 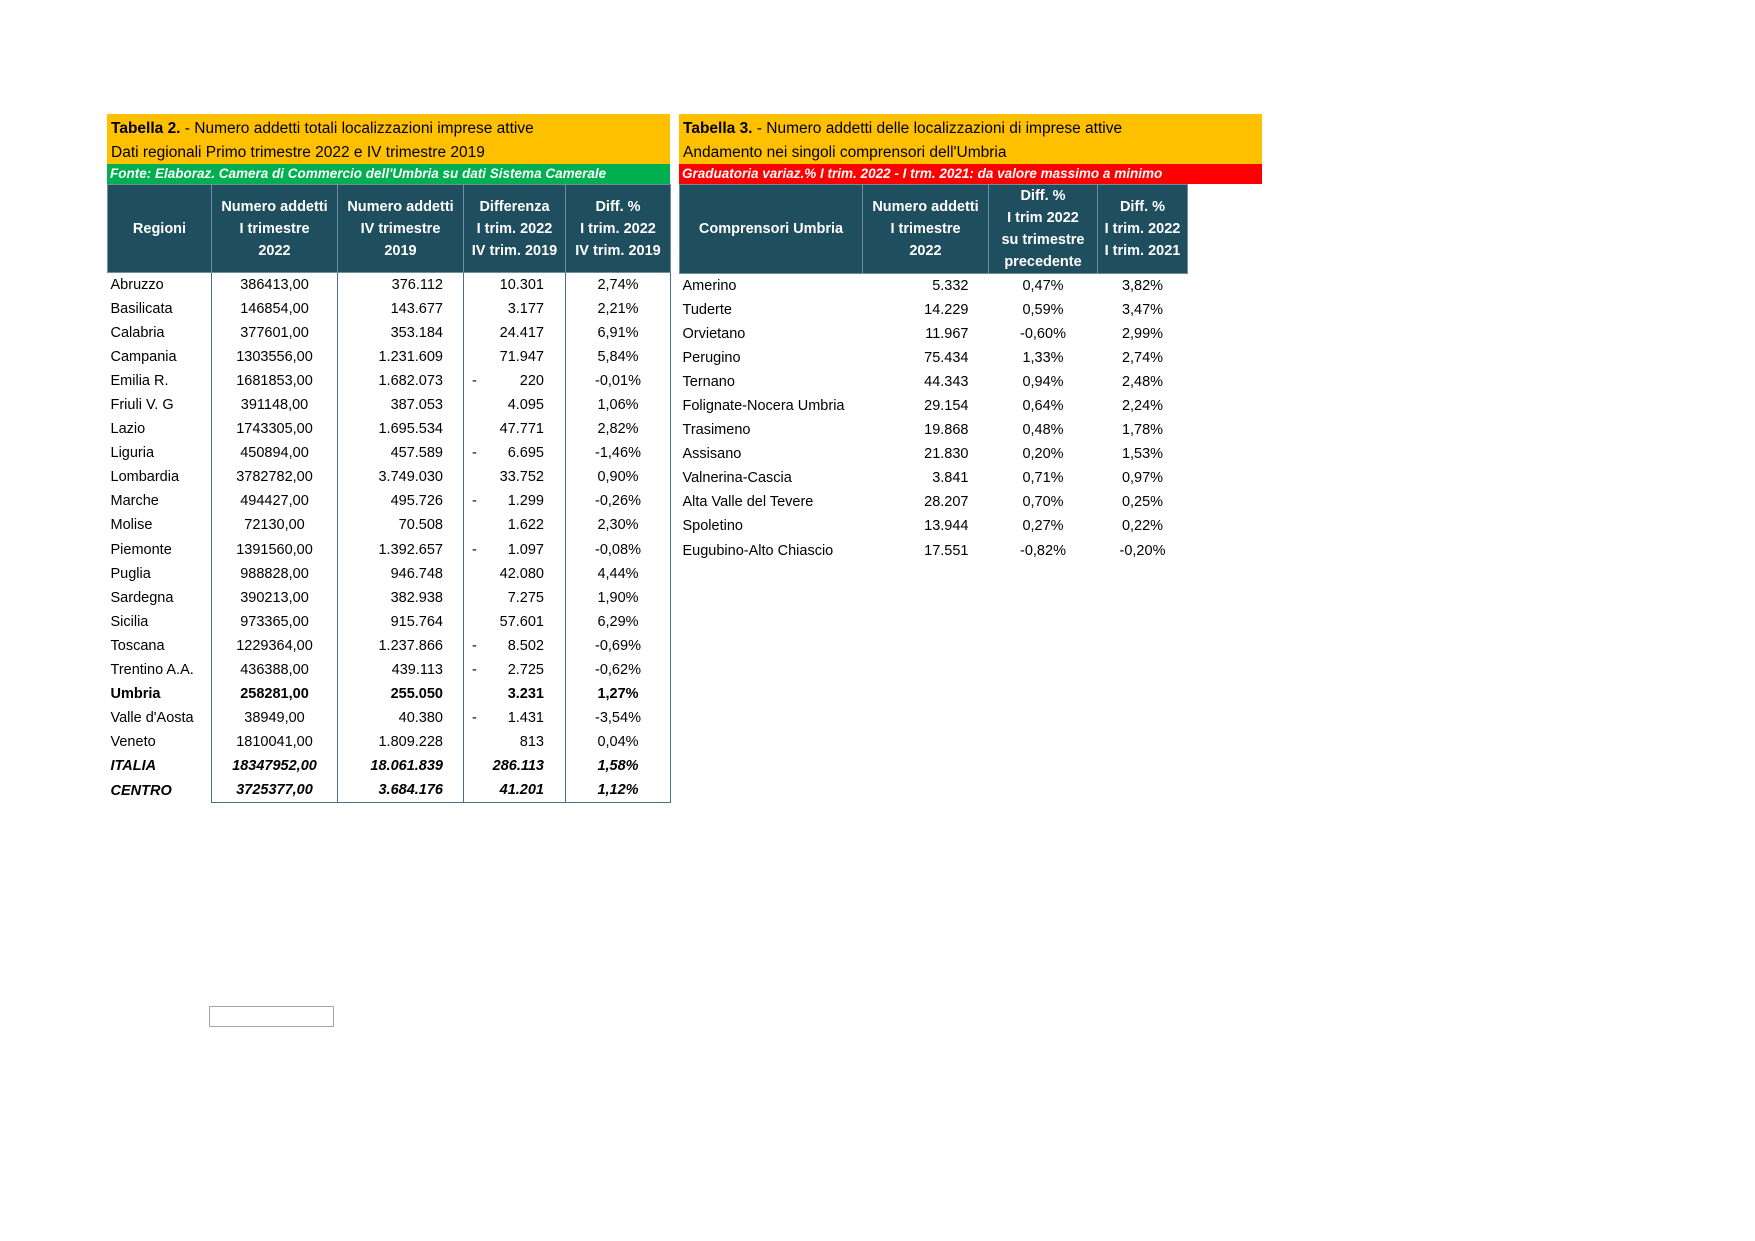 I want to click on comprensorio-cell: Alta Valle del Tevere, so click(x=748, y=502).